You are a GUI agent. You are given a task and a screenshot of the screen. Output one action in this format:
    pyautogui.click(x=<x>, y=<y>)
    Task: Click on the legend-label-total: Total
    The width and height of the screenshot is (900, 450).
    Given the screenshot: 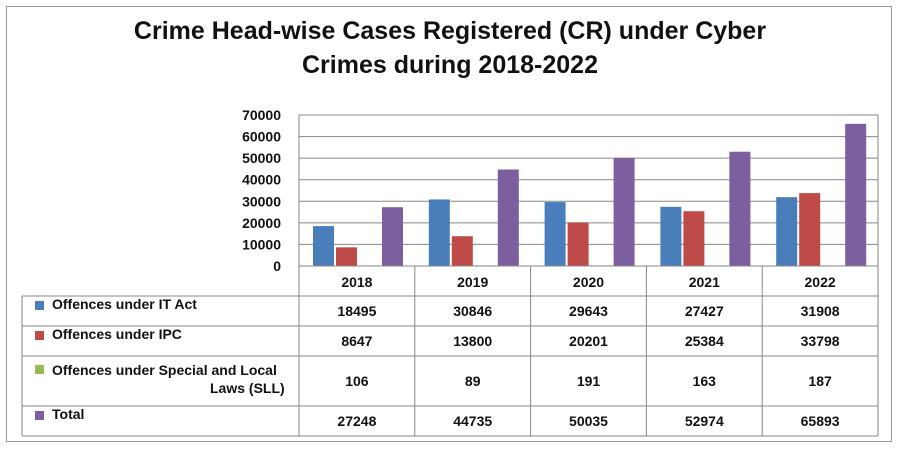 What is the action you would take?
    pyautogui.click(x=68, y=414)
    